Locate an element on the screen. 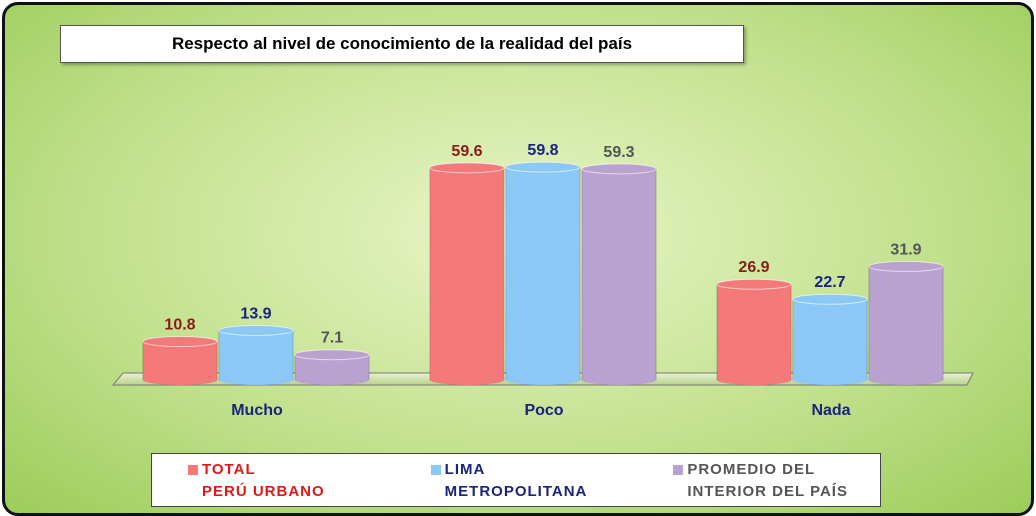 This screenshot has width=1036, height=516. value-label: 7.1 is located at coordinates (332, 338).